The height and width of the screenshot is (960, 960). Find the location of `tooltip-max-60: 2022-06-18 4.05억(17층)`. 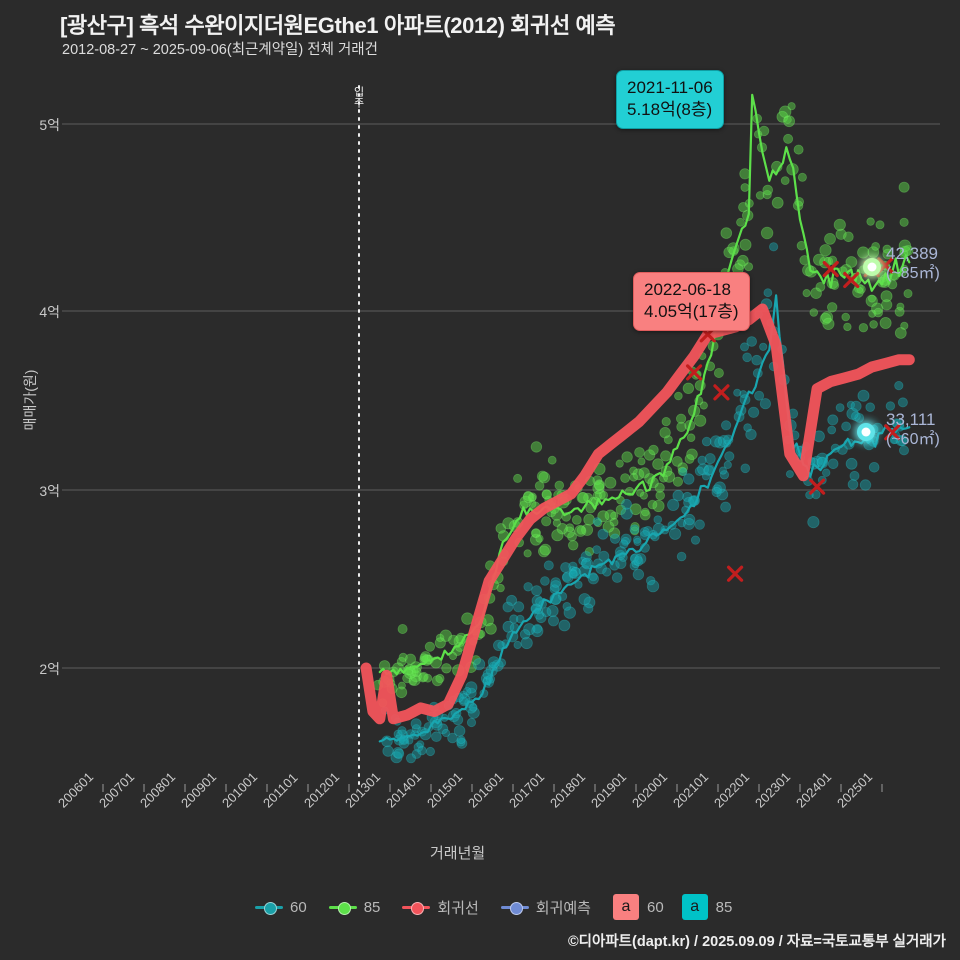

tooltip-max-60: 2022-06-18 4.05억(17층) is located at coordinates (691, 302).